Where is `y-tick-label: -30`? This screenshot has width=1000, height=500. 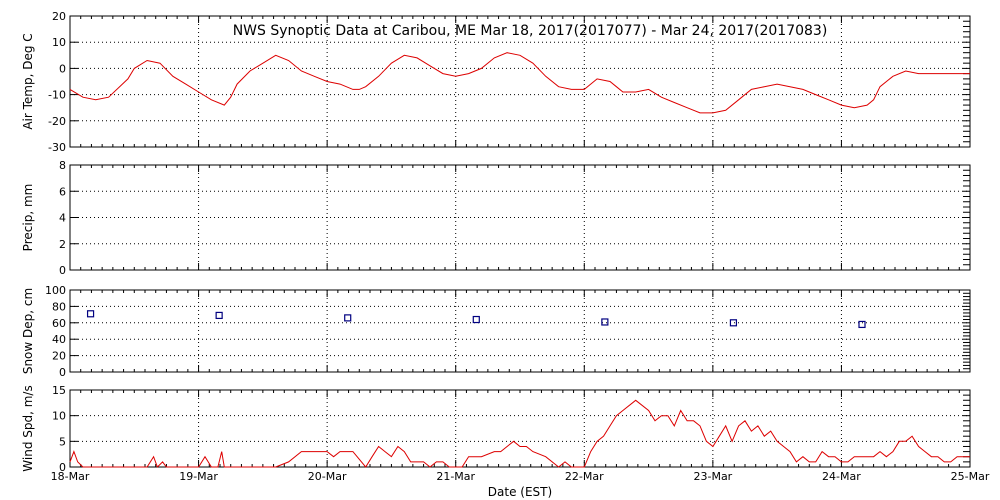
y-tick-label: -30 is located at coordinates (57, 147).